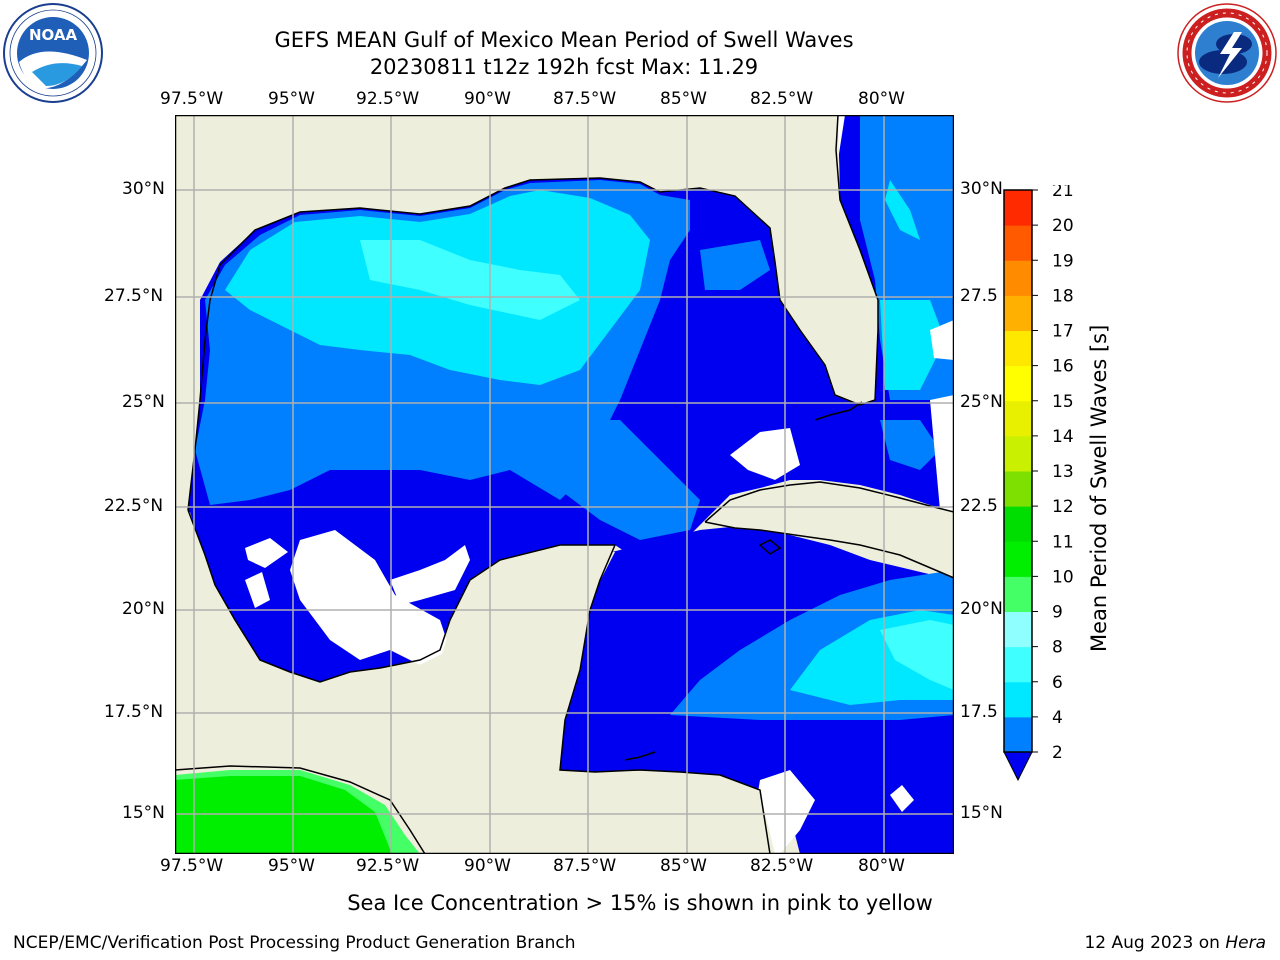  I want to click on colorbar-tick-label: 9, so click(1057, 613).